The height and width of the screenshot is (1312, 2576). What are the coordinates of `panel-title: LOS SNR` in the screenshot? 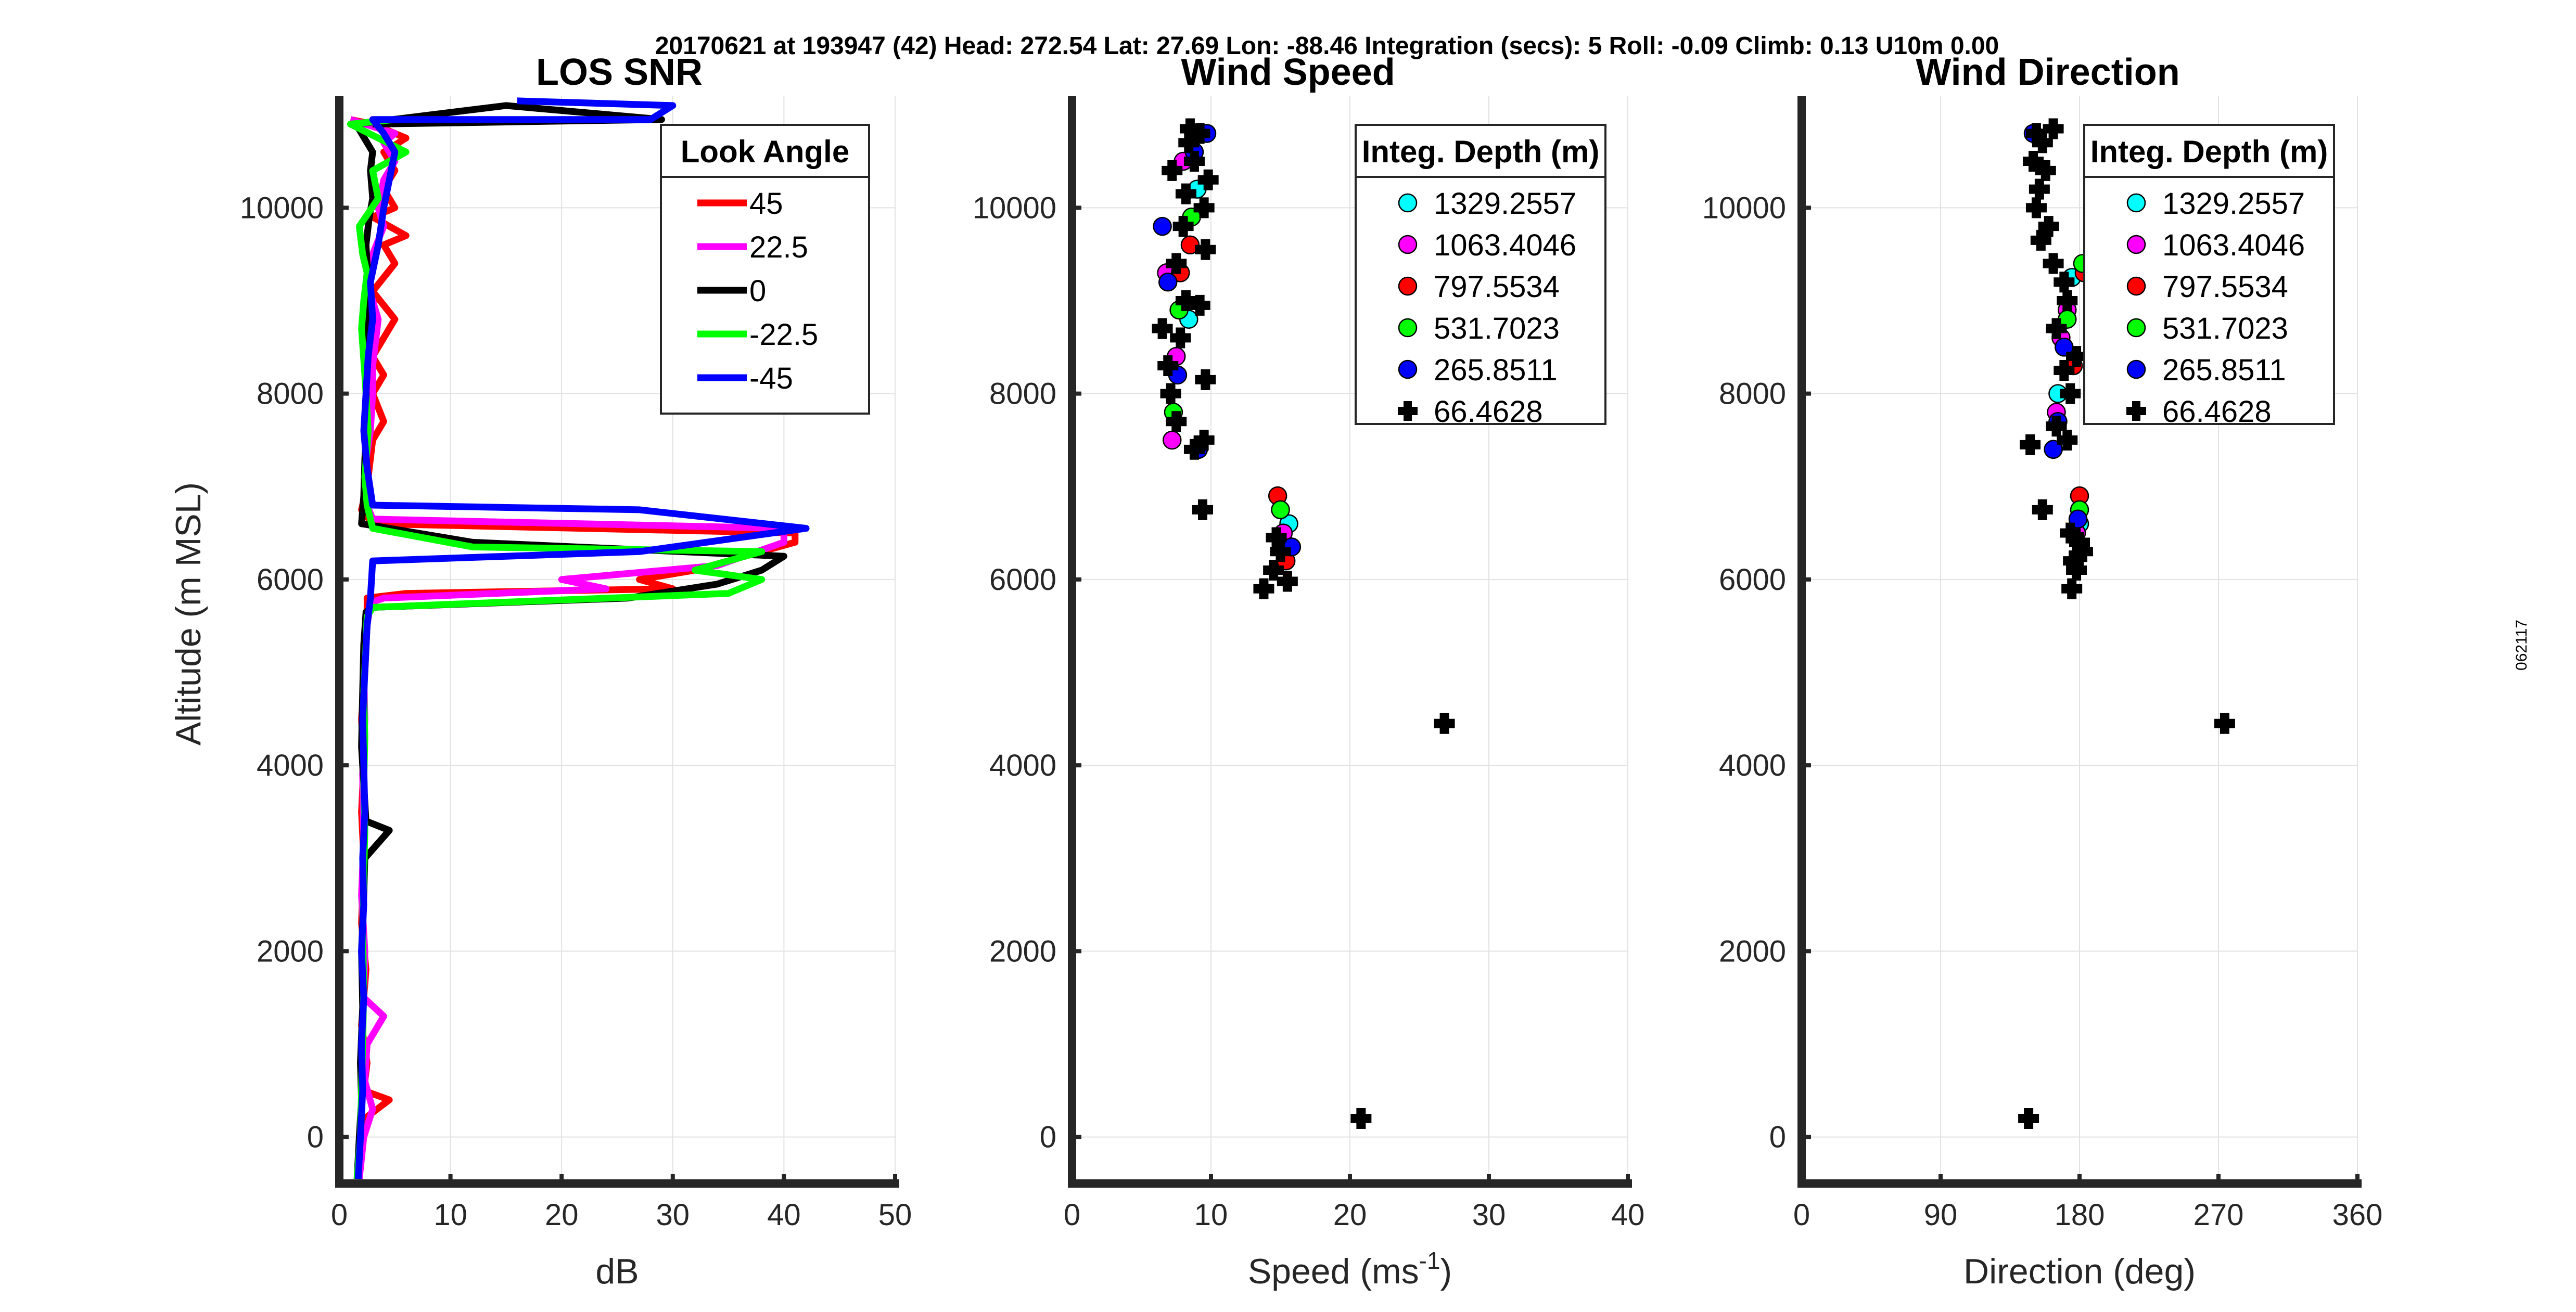 It's located at (619, 73).